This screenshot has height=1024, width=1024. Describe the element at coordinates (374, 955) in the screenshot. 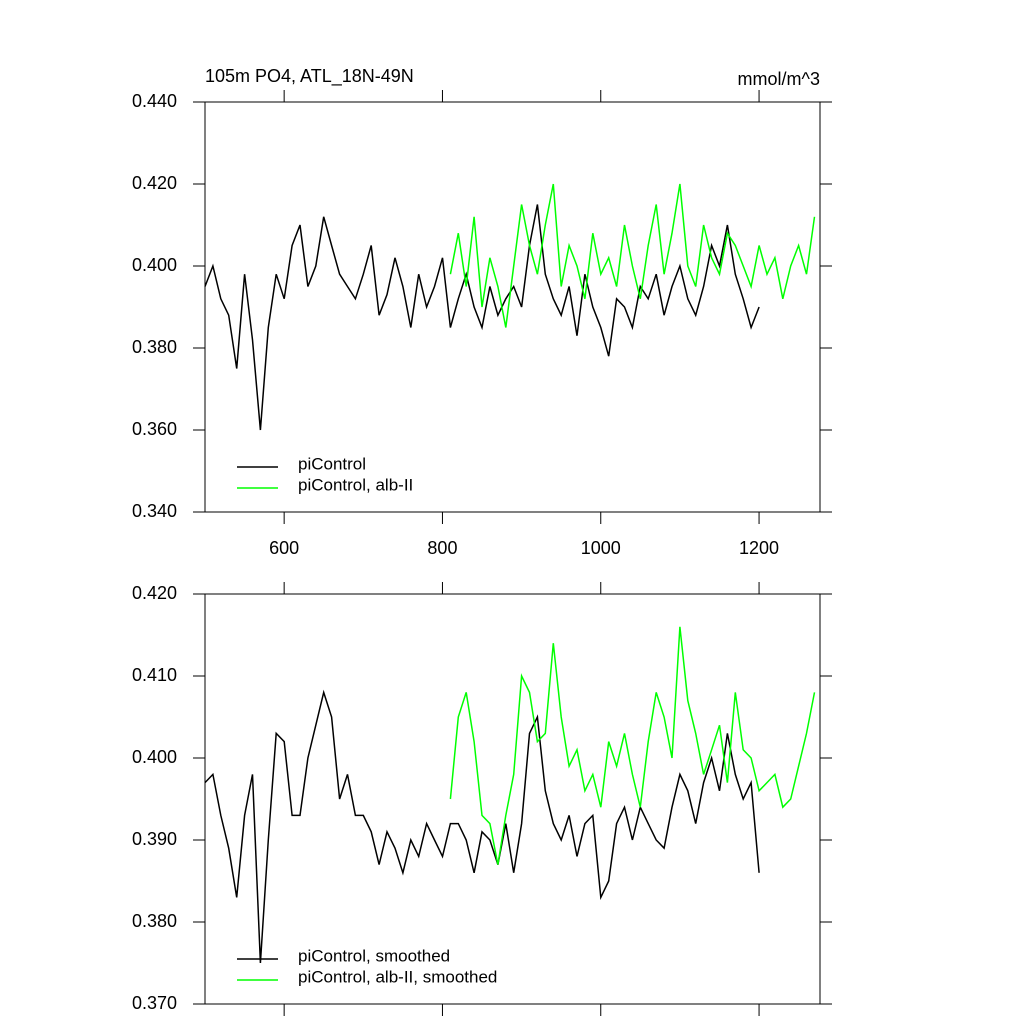

I see `legend-label: piControl, smoothed` at that location.